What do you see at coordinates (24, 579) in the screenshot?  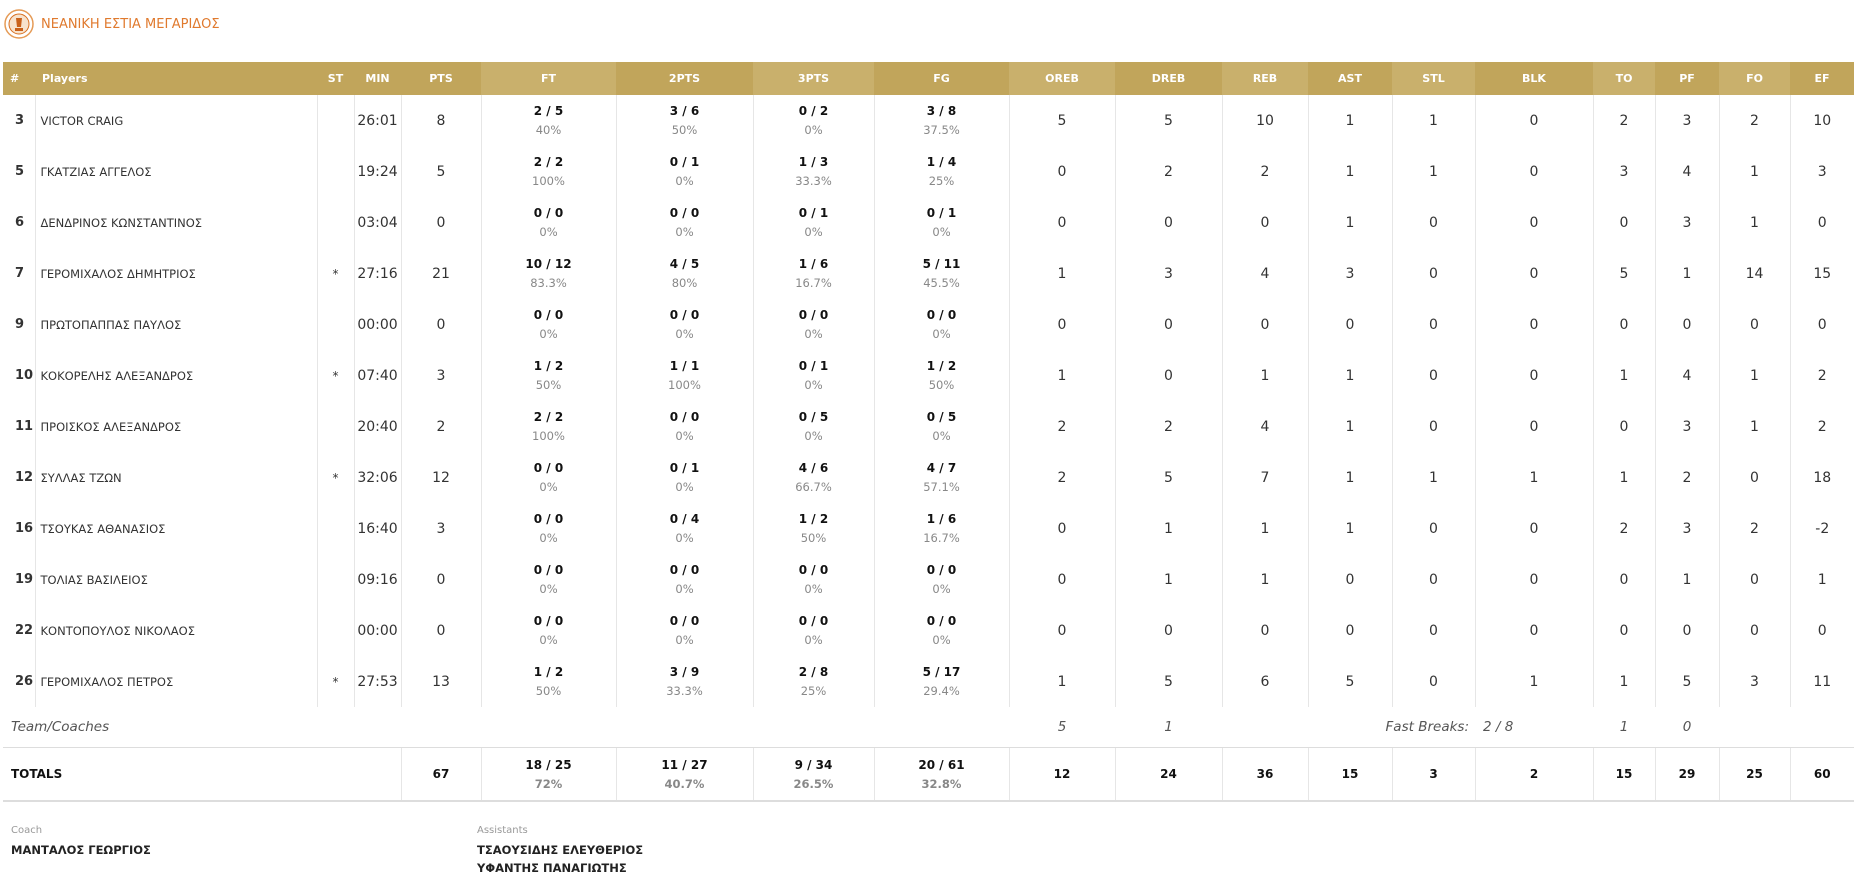 I see `stat-cell: 19` at bounding box center [24, 579].